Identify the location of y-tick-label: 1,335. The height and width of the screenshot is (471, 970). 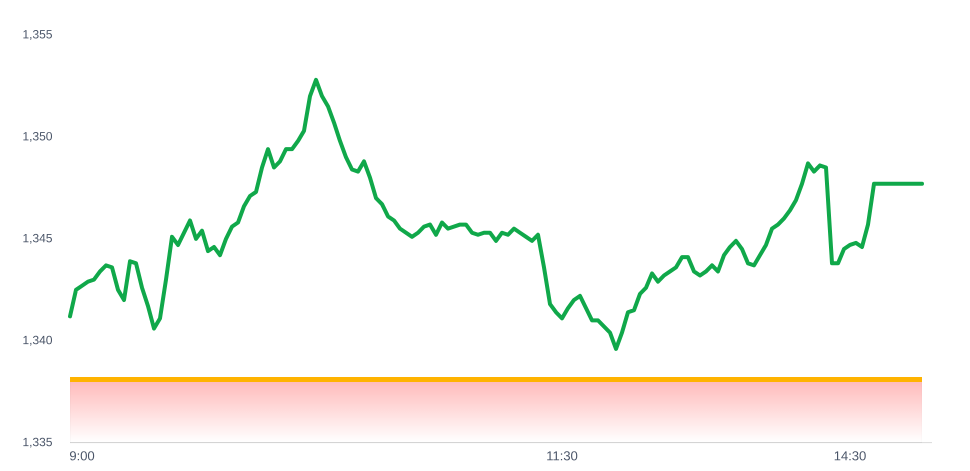
(37, 443).